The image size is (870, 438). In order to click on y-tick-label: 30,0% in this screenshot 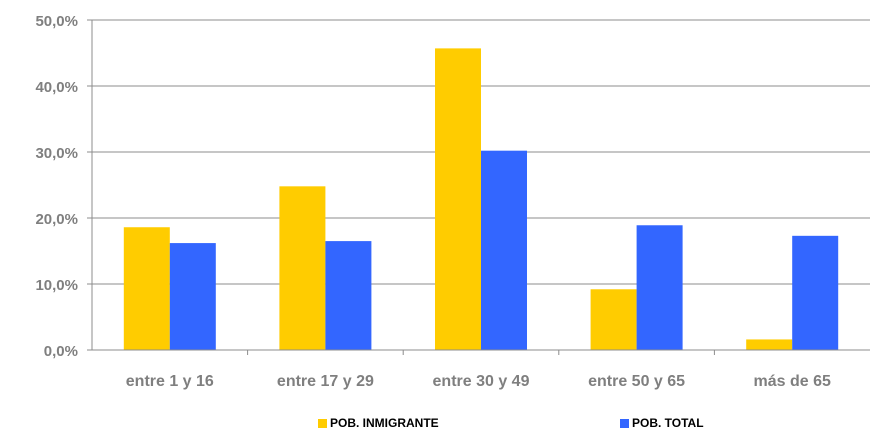, I will do `click(56, 153)`.